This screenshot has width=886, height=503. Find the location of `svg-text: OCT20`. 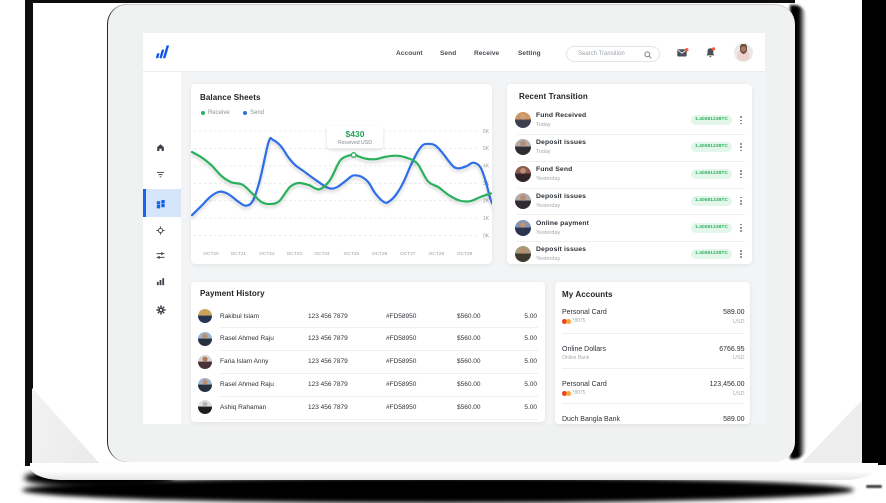

svg-text: OCT20 is located at coordinates (211, 254).